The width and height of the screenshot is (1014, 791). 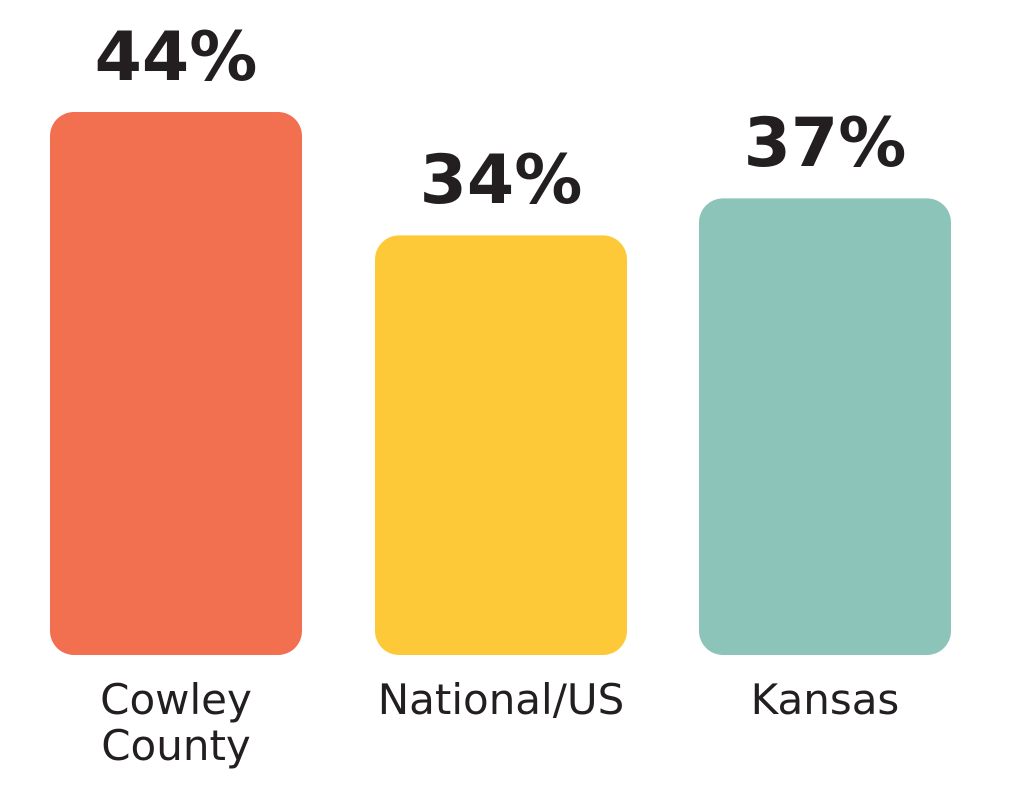 What do you see at coordinates (501, 699) in the screenshot?
I see `category-label: National/US` at bounding box center [501, 699].